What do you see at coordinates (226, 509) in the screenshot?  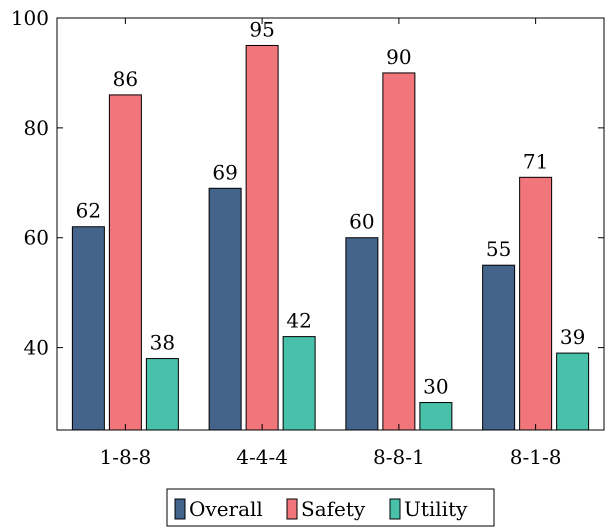 I see `legend-label-overall: Overall` at bounding box center [226, 509].